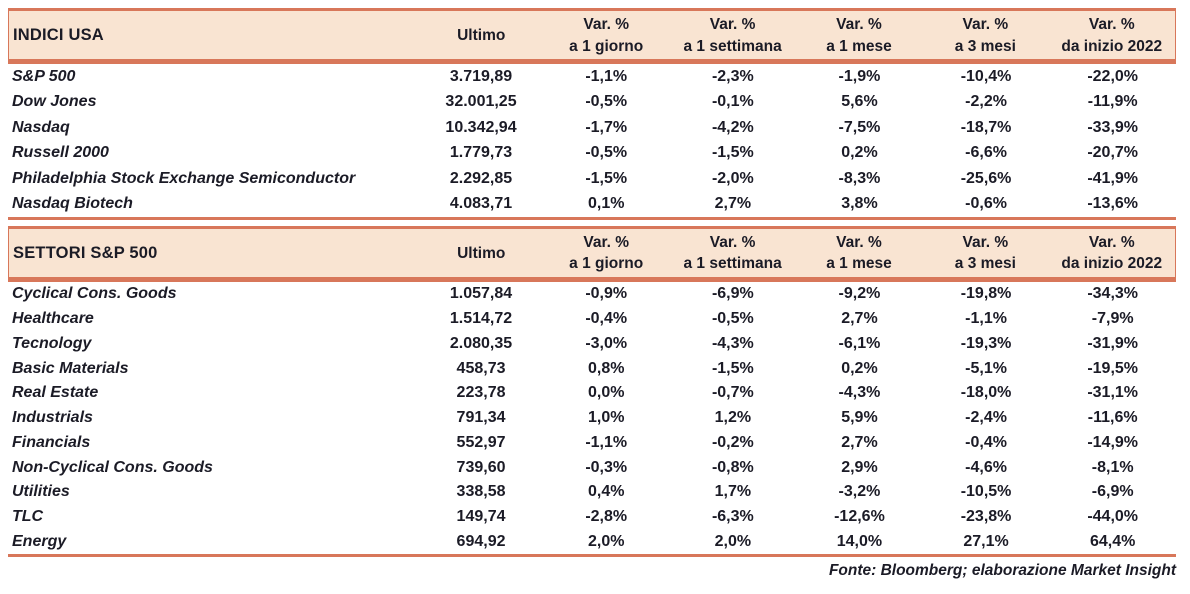  I want to click on row-label: TLC, so click(28, 517).